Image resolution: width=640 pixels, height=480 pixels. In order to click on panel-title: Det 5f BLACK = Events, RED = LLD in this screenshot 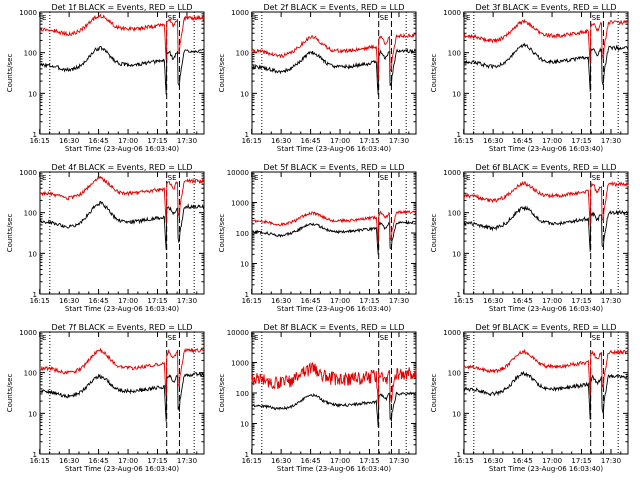, I will do `click(333, 167)`.